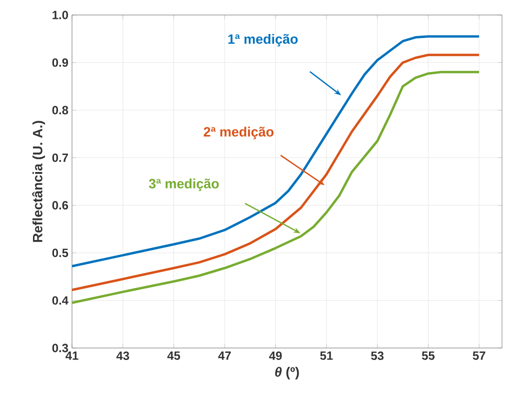  I want to click on y-tick-label: 0.9, so click(60, 62).